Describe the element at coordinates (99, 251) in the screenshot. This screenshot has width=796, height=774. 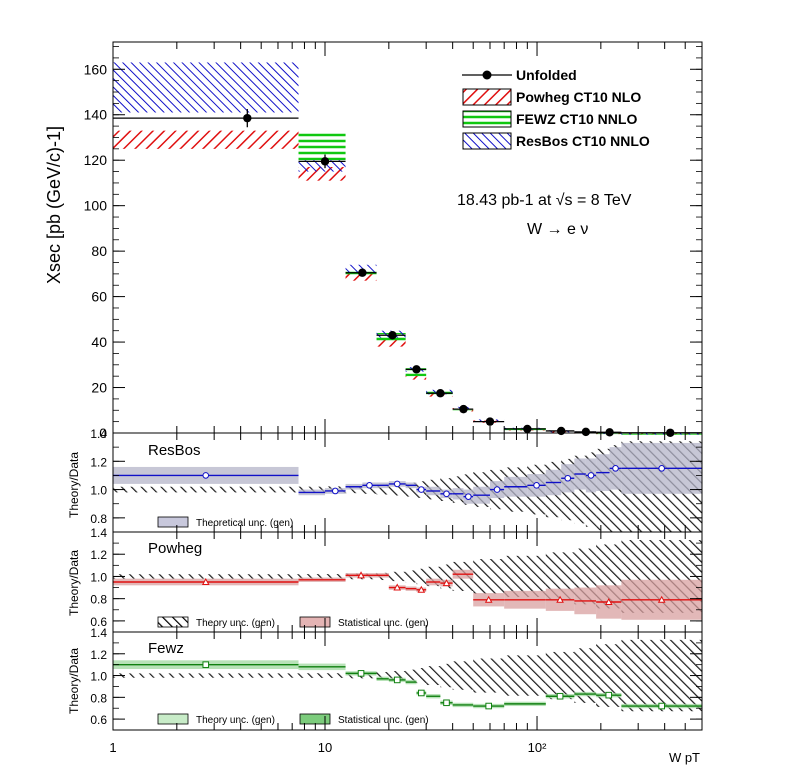
I see `y-tick-label: 80` at that location.